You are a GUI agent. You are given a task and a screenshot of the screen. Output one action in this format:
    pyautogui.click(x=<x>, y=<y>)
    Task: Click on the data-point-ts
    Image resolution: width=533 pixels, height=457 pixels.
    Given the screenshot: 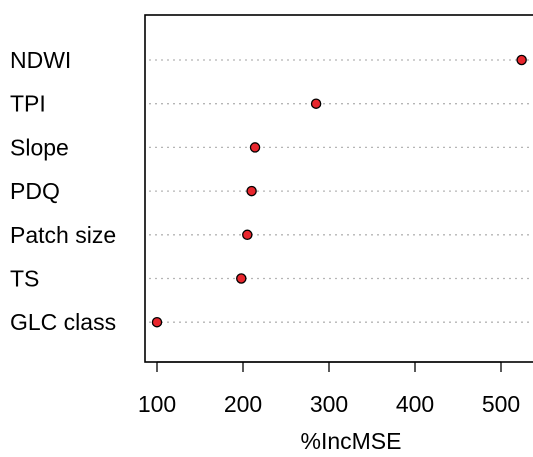 What is the action you would take?
    pyautogui.click(x=241, y=278)
    